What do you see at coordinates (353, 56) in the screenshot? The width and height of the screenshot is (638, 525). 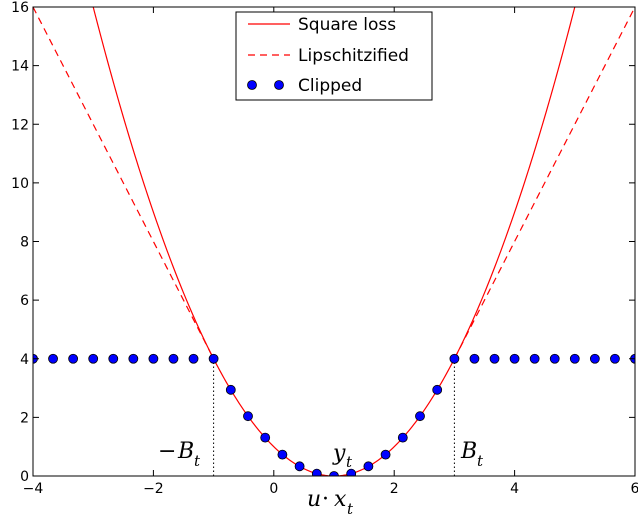 I see `legend-label-lipschitzified: Lipschitzified` at bounding box center [353, 56].